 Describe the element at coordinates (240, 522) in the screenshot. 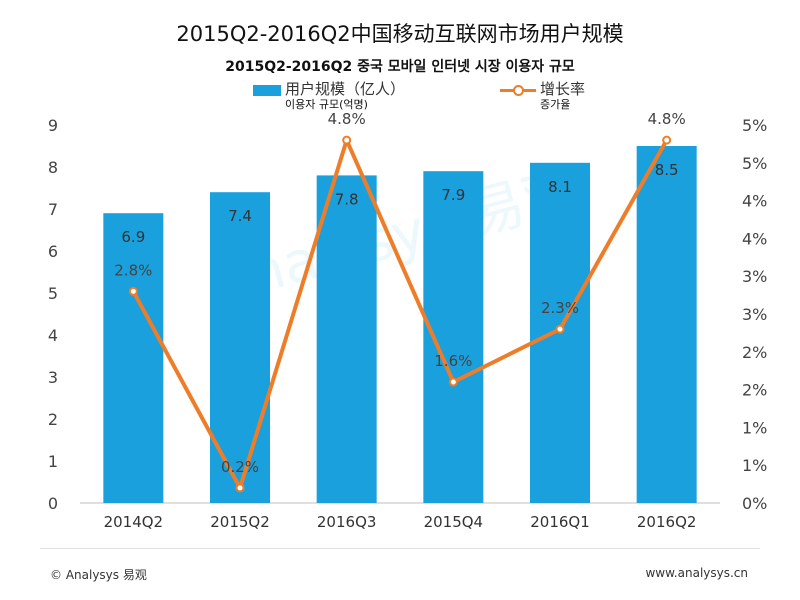

I see `x-tick-label: 2015Q2` at that location.